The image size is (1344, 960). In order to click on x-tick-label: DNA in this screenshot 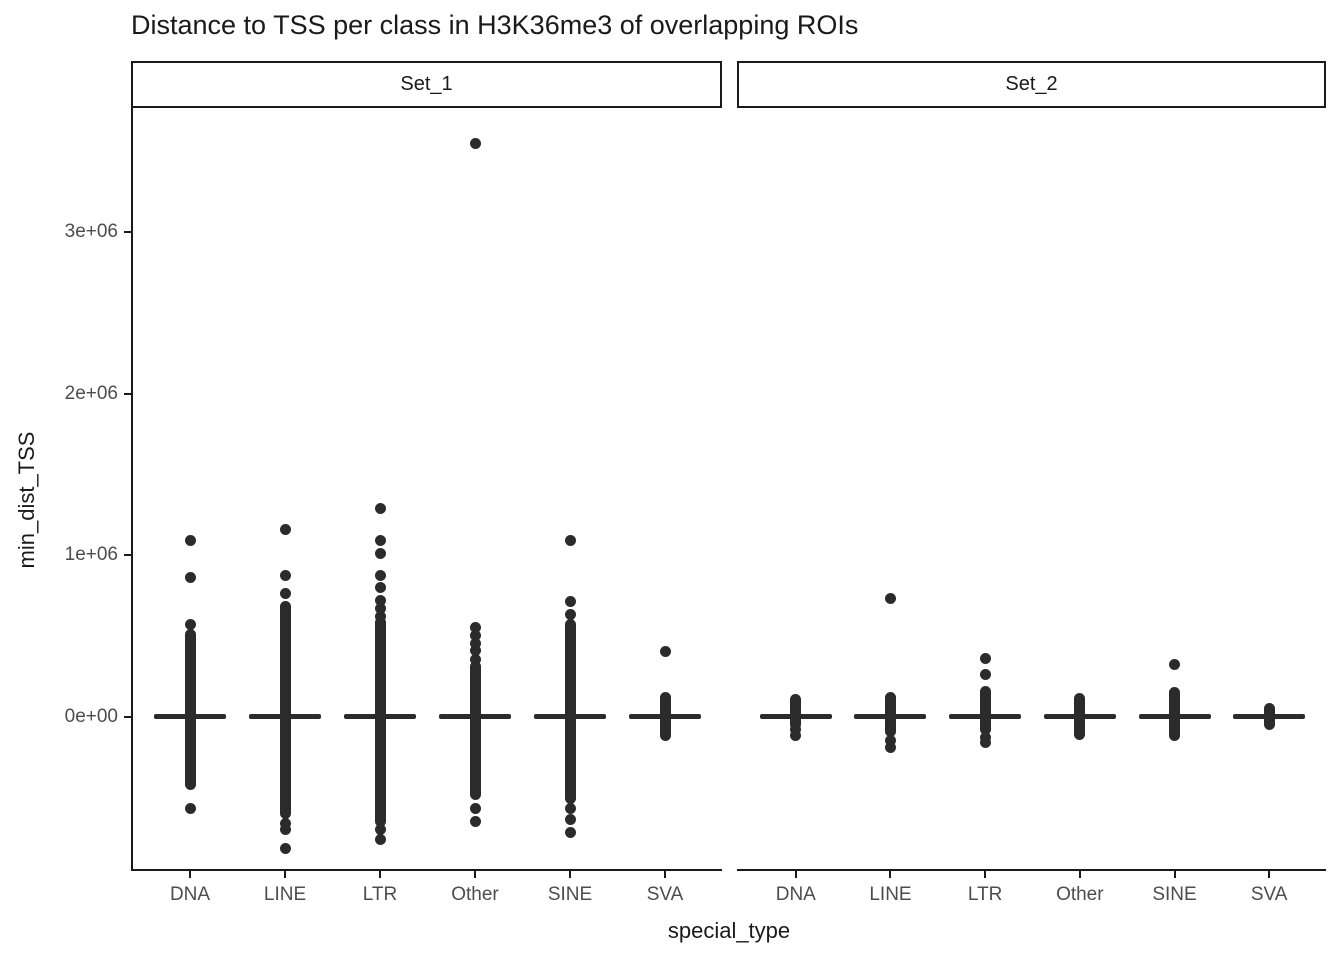, I will do `click(795, 894)`.